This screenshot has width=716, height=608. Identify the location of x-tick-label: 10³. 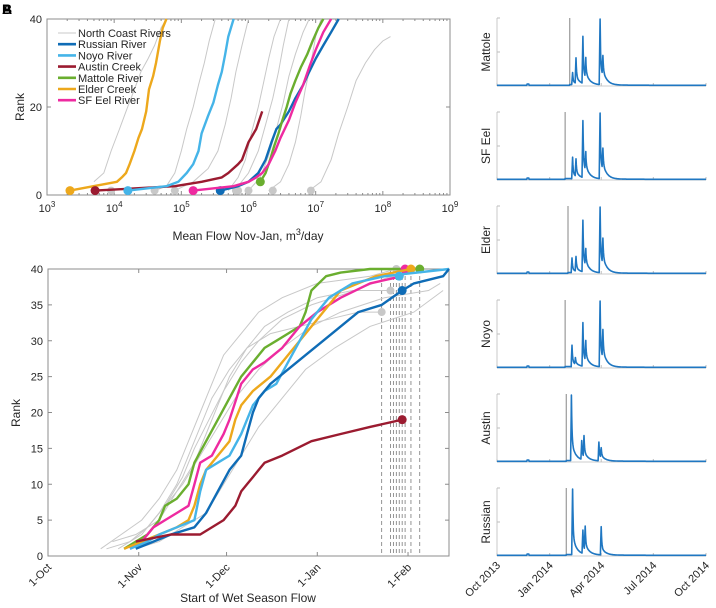
(47, 207).